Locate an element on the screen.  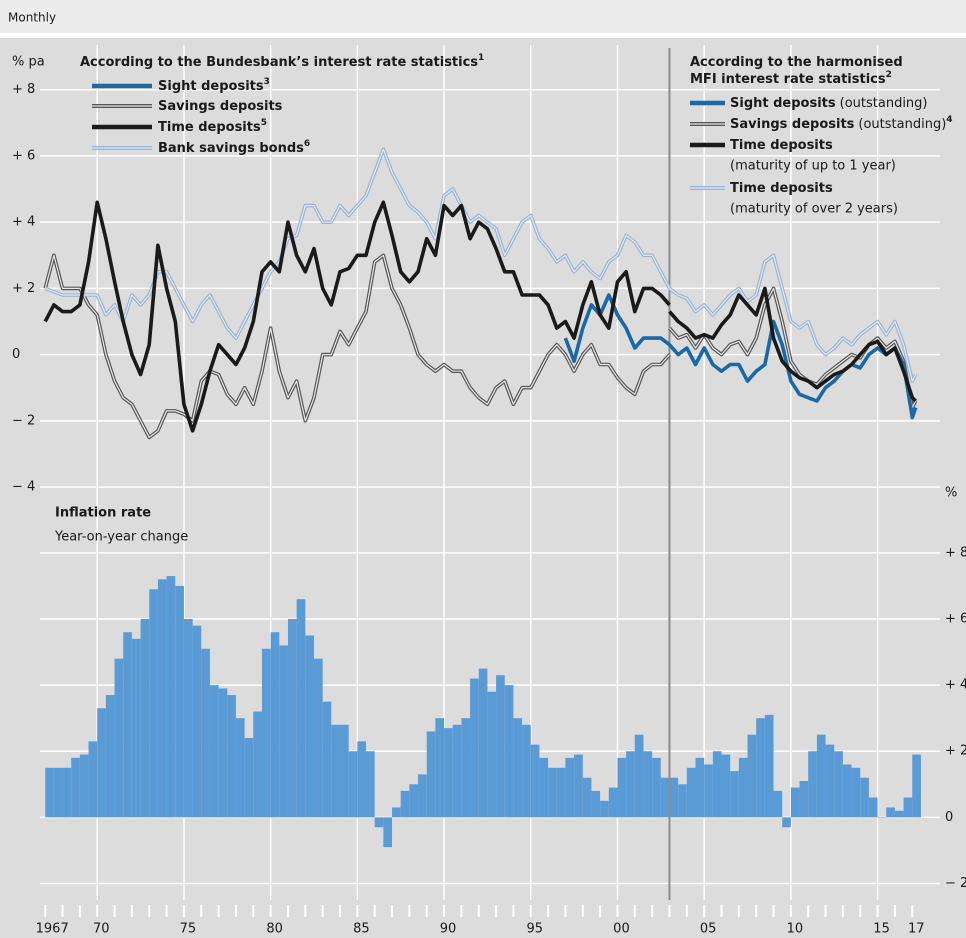
legend-title-text: MFI interest rate statistics is located at coordinates (788, 79).